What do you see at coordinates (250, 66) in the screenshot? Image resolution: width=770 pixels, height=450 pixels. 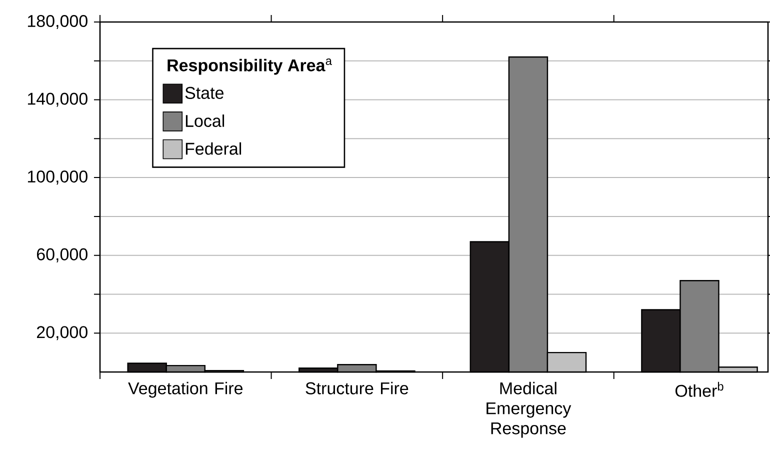 I see `legend-title: Responsibility Area$^{a}$` at bounding box center [250, 66].